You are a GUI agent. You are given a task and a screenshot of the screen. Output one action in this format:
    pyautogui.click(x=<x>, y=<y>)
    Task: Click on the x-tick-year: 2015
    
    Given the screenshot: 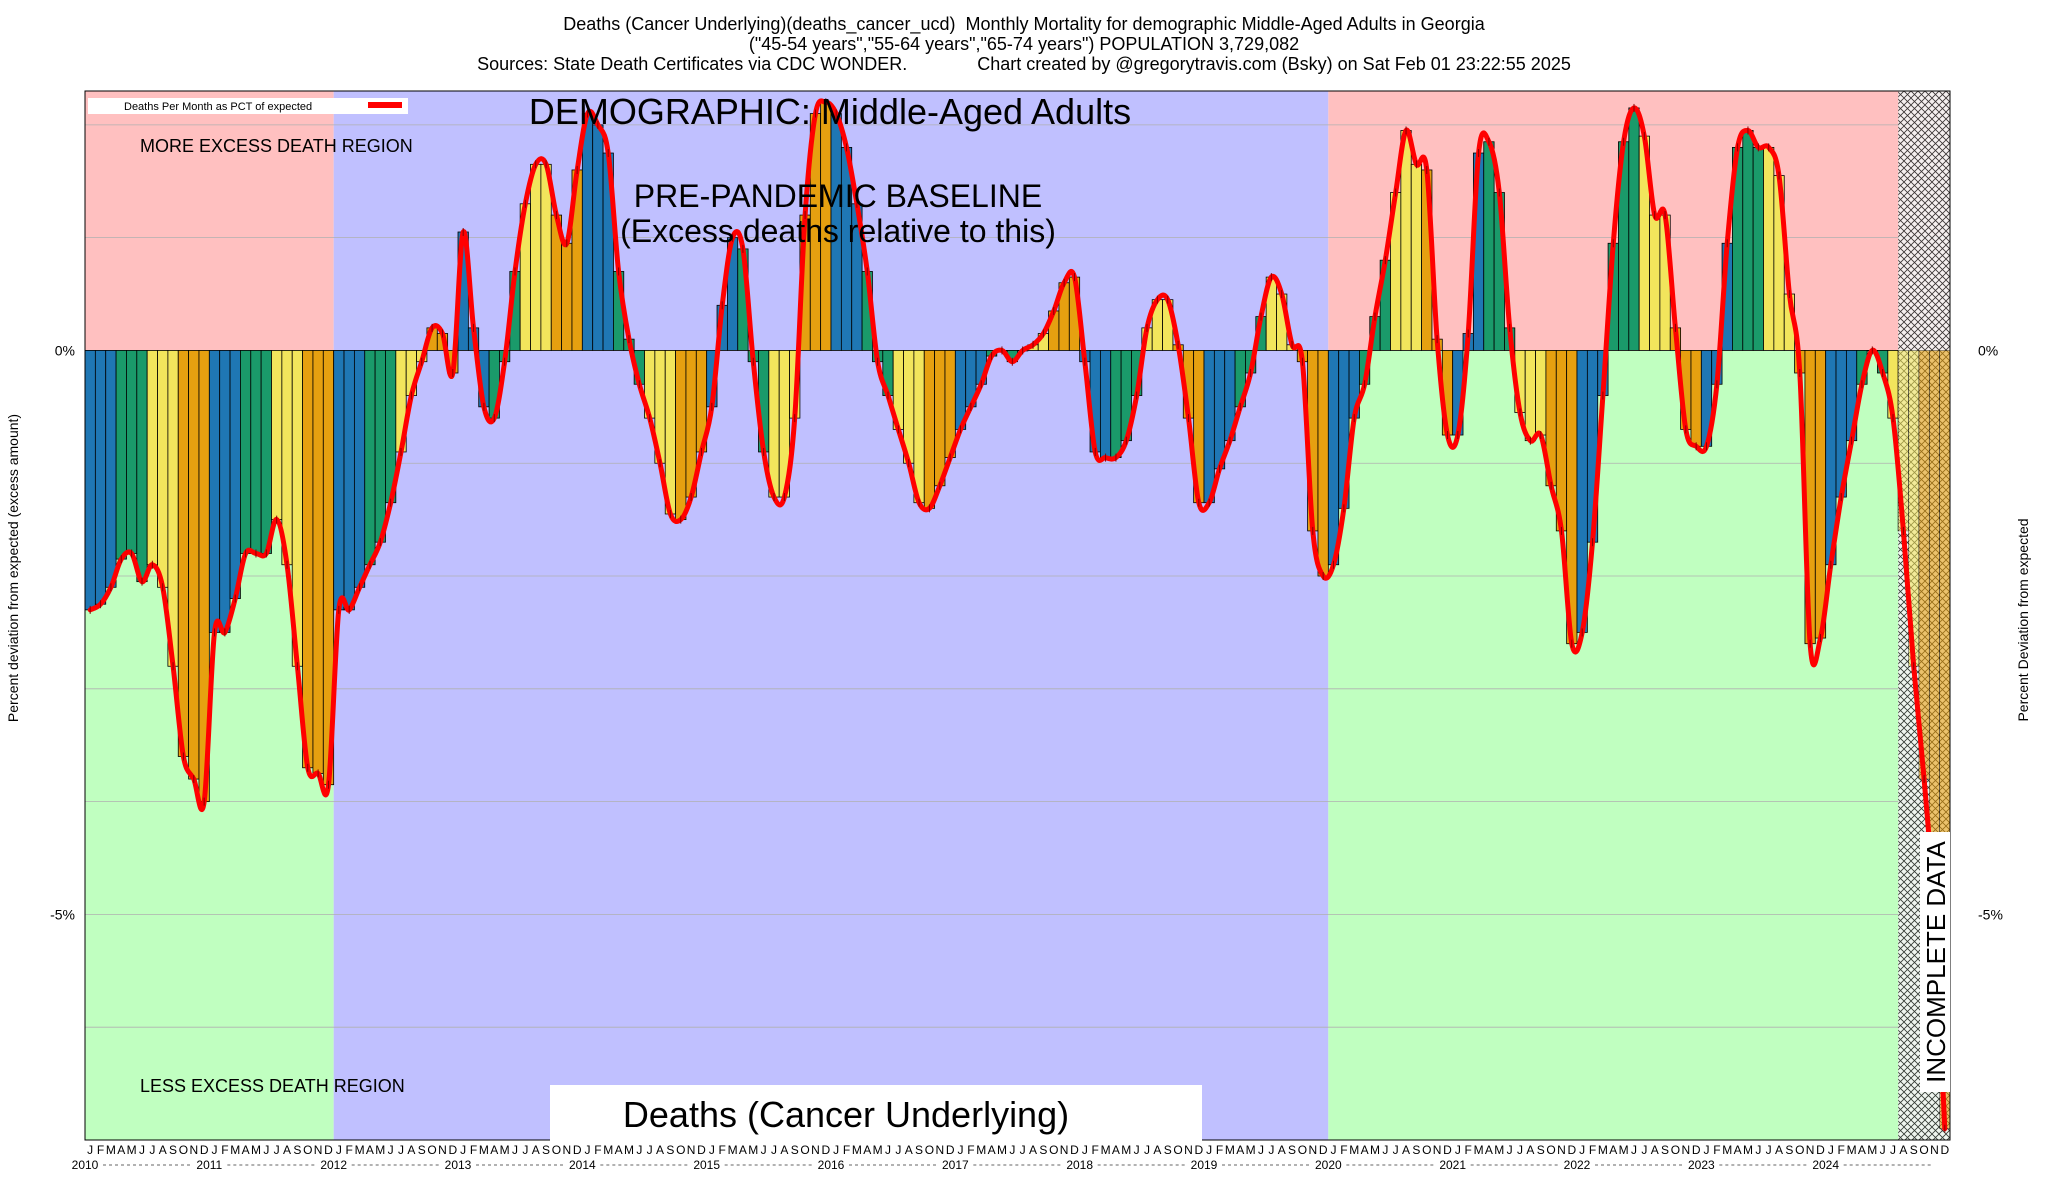 What is the action you would take?
    pyautogui.click(x=706, y=1165)
    